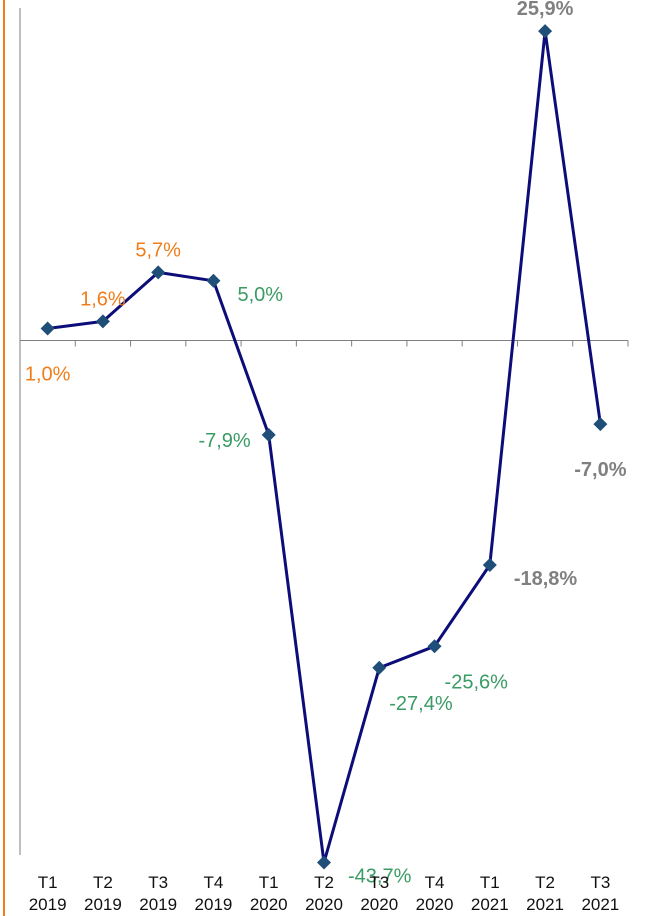 The image size is (650, 916). Describe the element at coordinates (260, 295) in the screenshot. I see `data-label: 5,0%` at that location.